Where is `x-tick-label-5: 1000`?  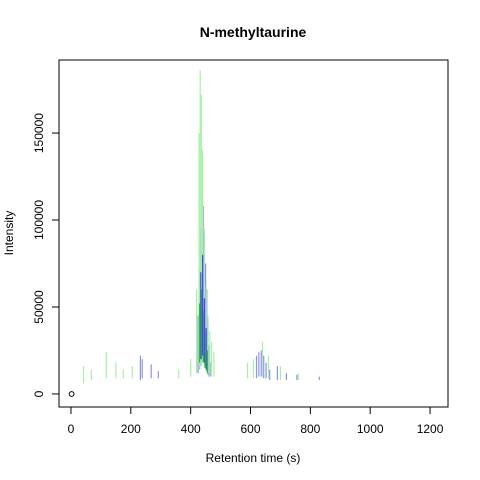 x-tick-label-5: 1000 is located at coordinates (370, 429).